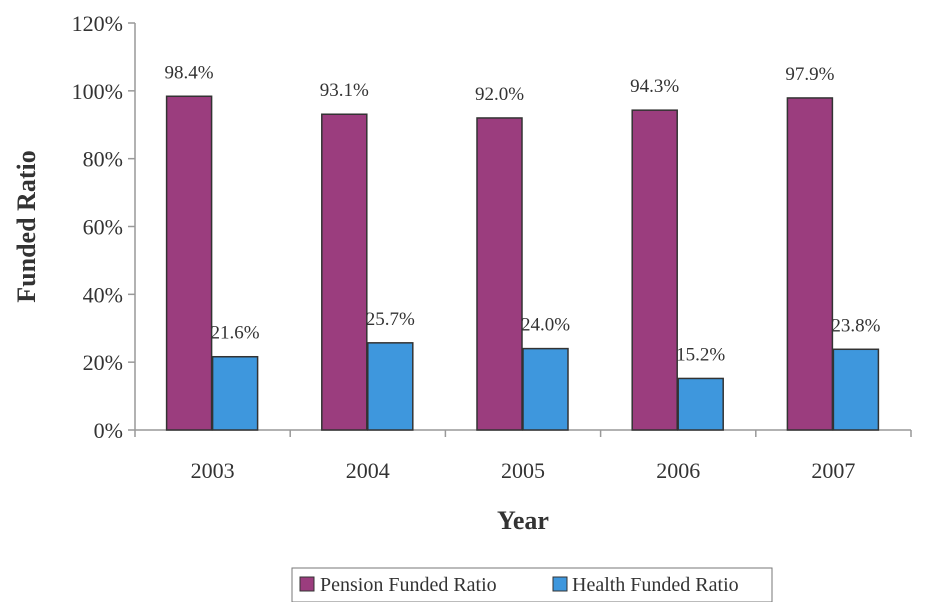 This screenshot has width=926, height=602. I want to click on y-tick-label: 120%, so click(97, 23).